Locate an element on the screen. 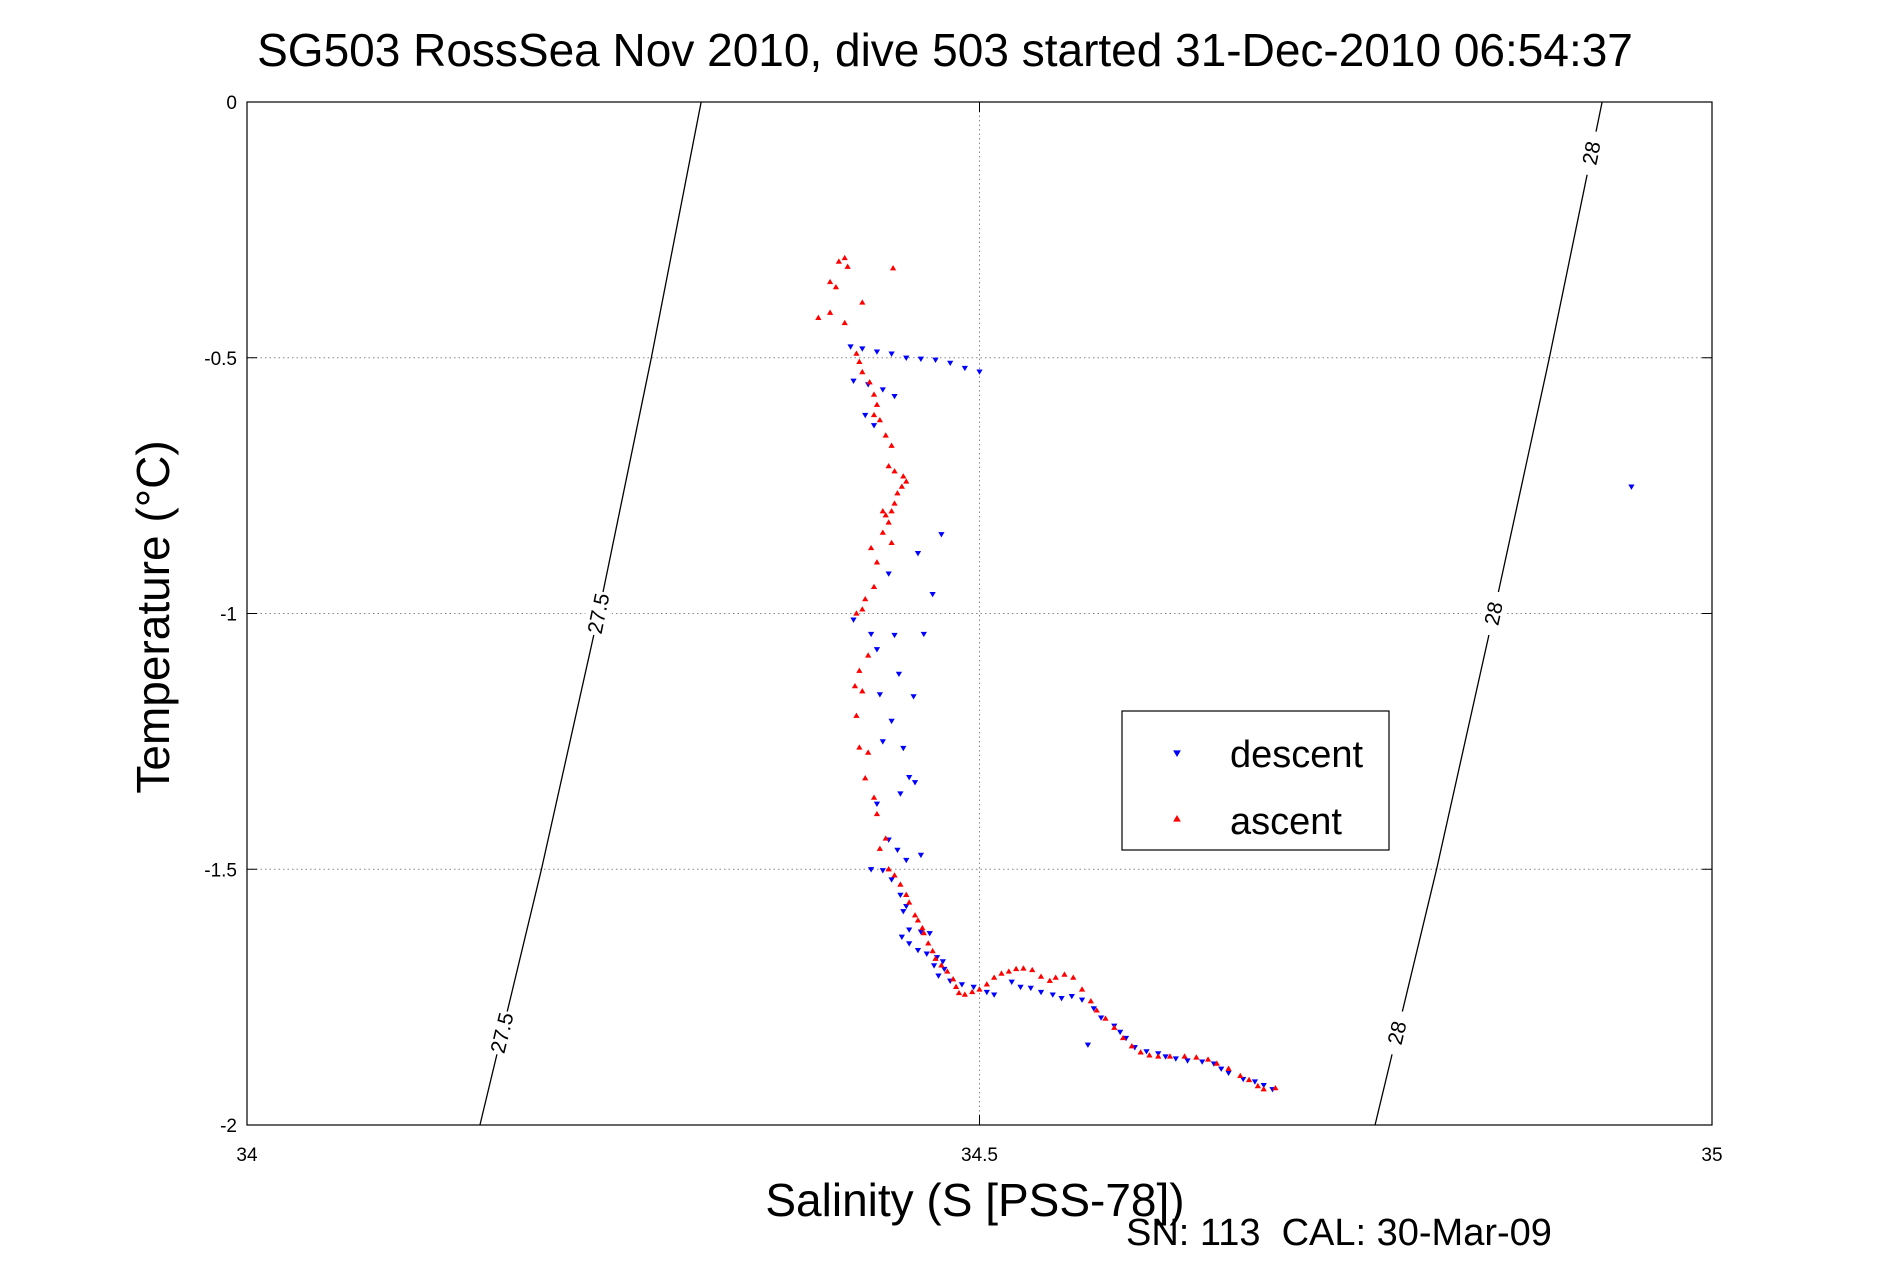 The image size is (1891, 1262). y-tick-label: -1 is located at coordinates (228, 615).